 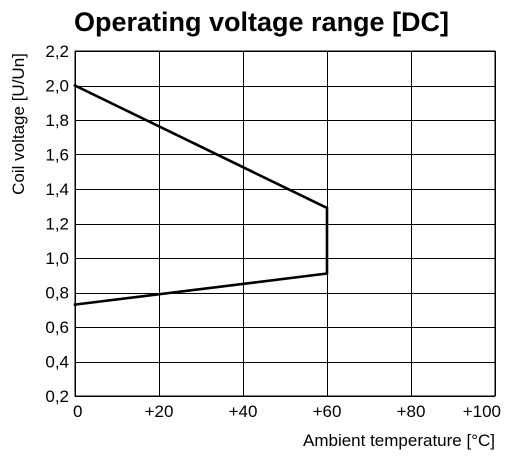 What do you see at coordinates (57, 258) in the screenshot?
I see `y-tick-label: 1,0` at bounding box center [57, 258].